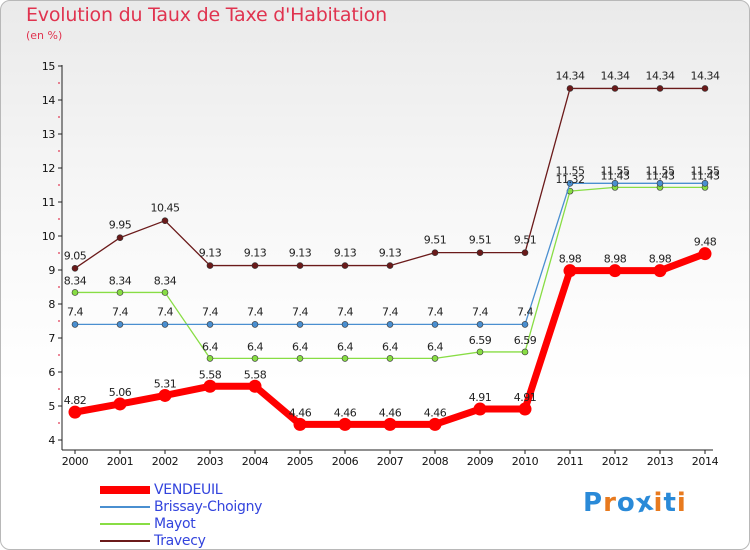 The height and width of the screenshot is (550, 750). I want to click on data-label: 4.91, so click(525, 397).